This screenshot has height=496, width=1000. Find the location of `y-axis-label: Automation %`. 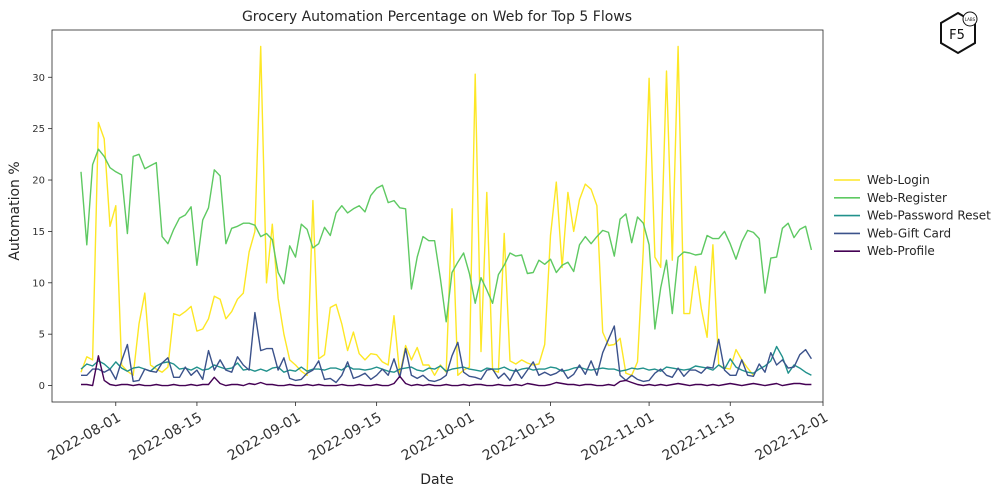

y-axis-label: Automation % is located at coordinates (15, 210).